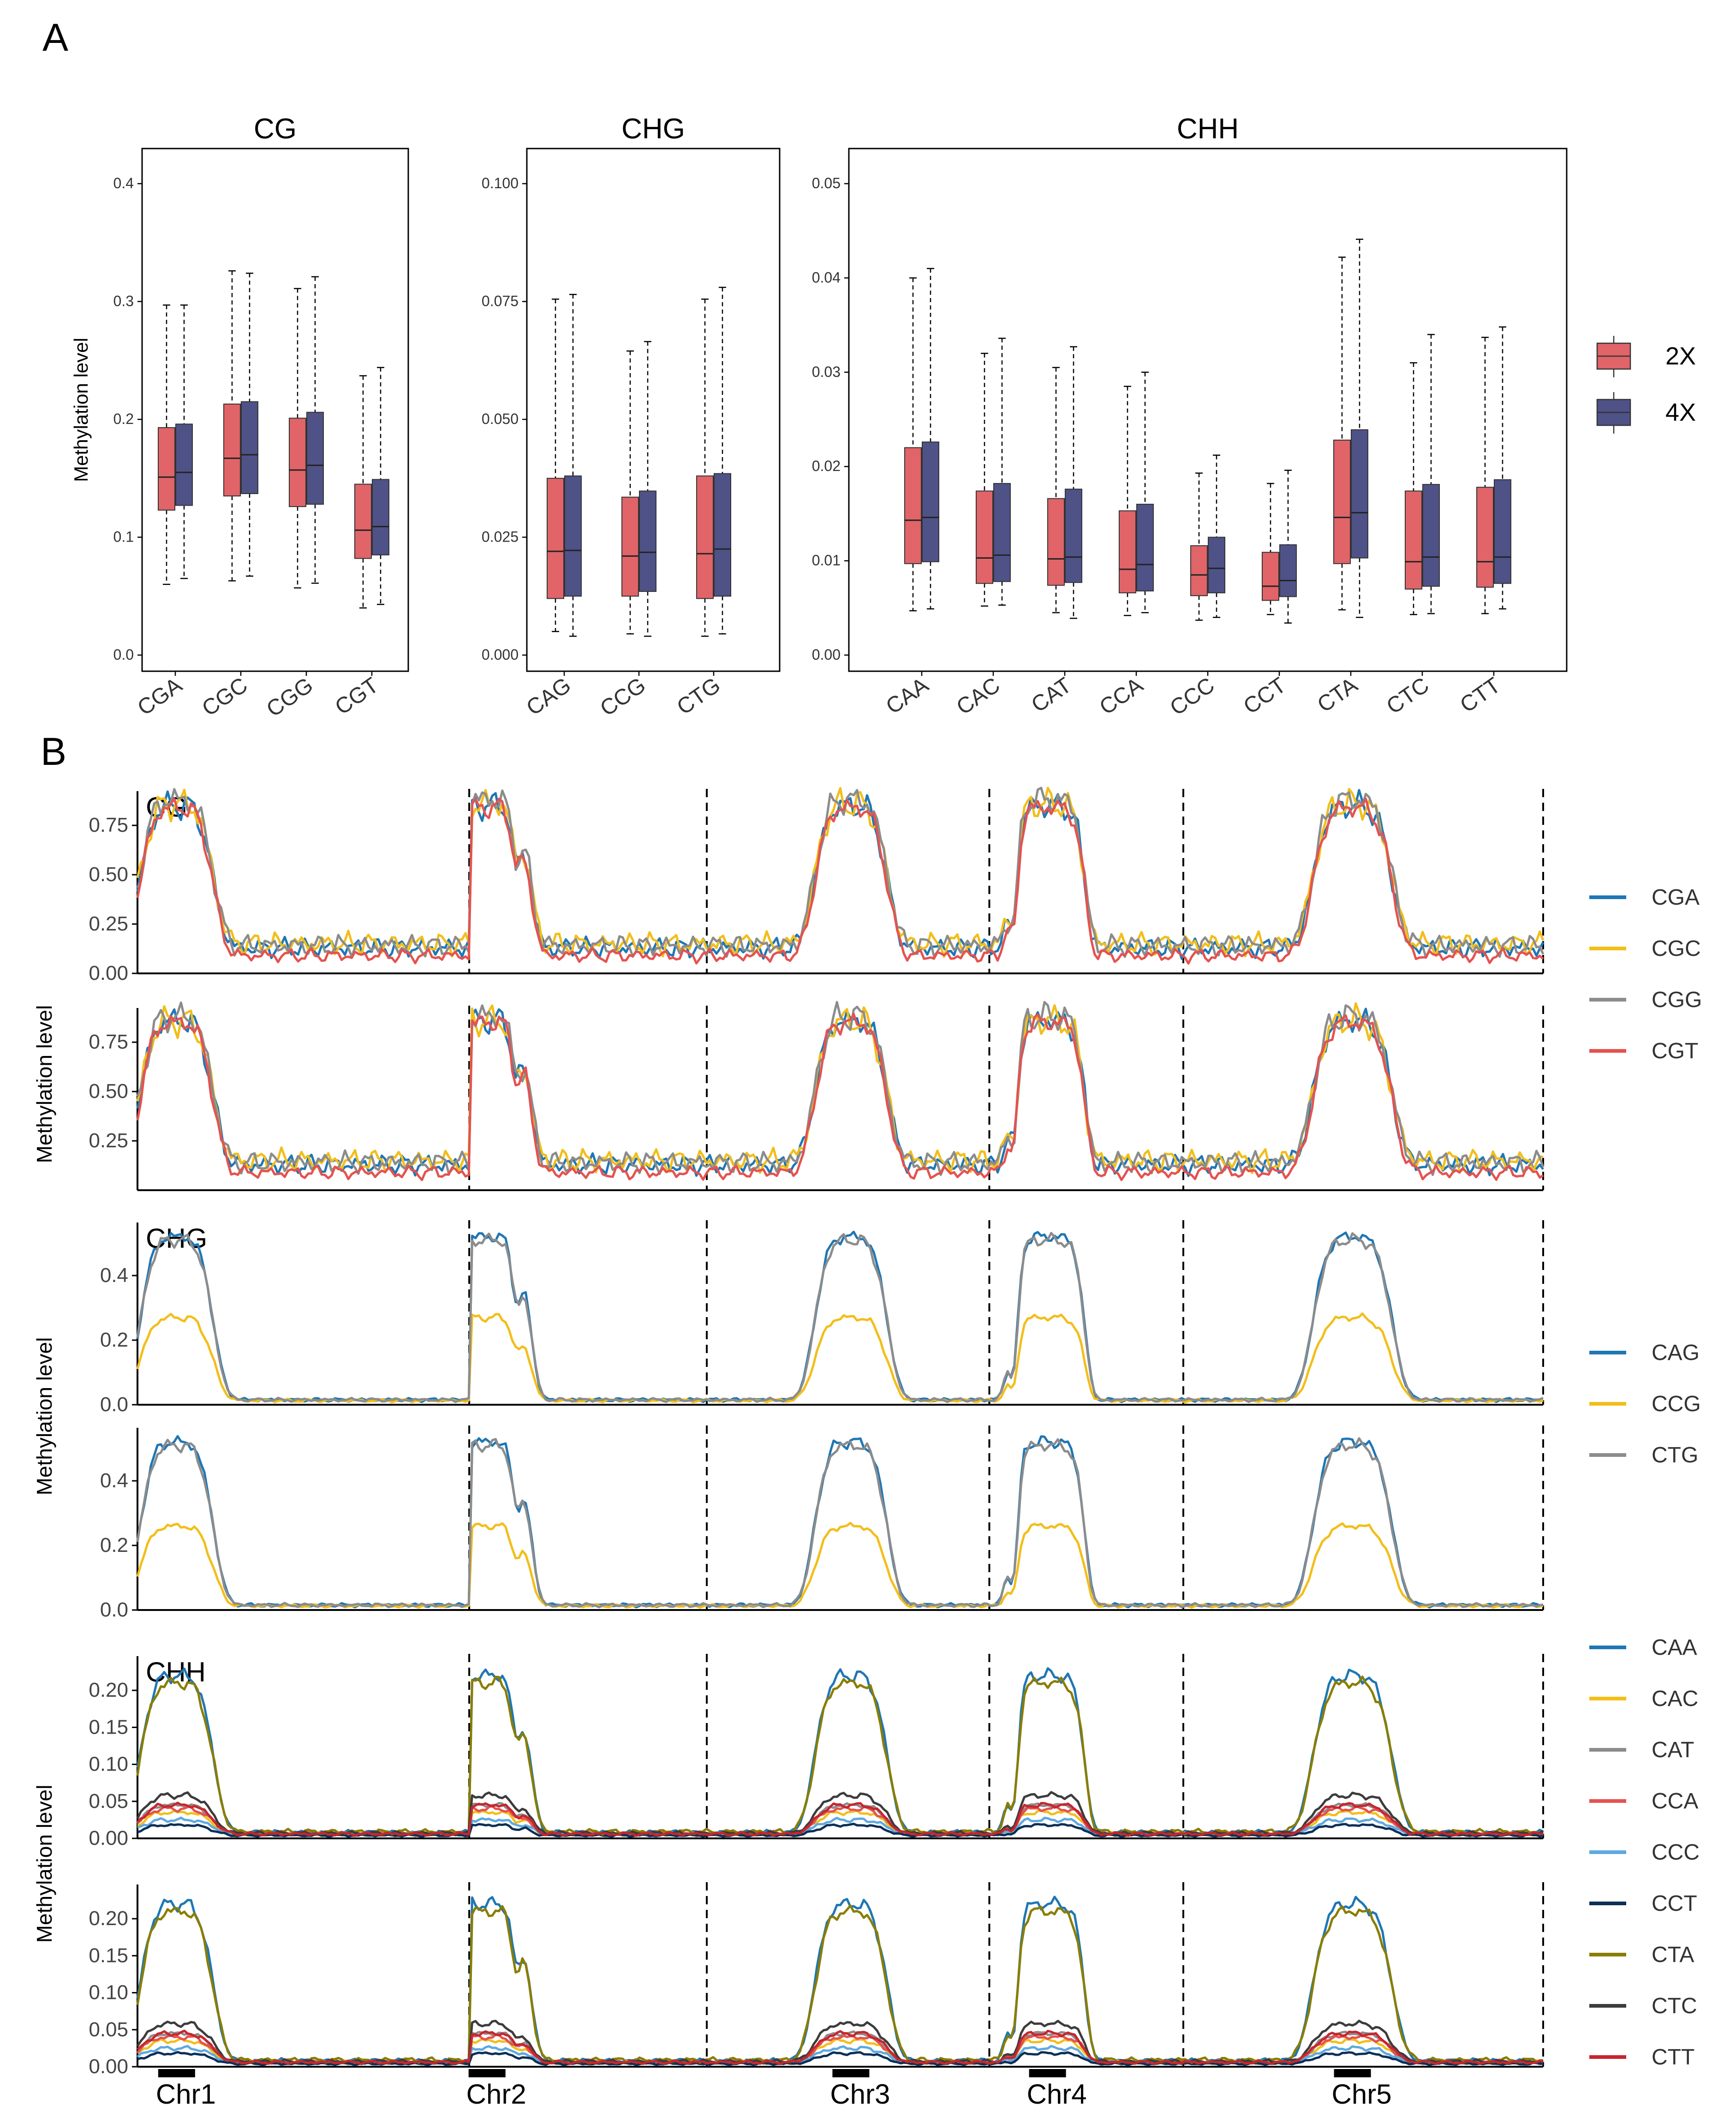 Image resolution: width=1736 pixels, height=2123 pixels. What do you see at coordinates (275, 410) in the screenshot?
I see `plot-frame` at bounding box center [275, 410].